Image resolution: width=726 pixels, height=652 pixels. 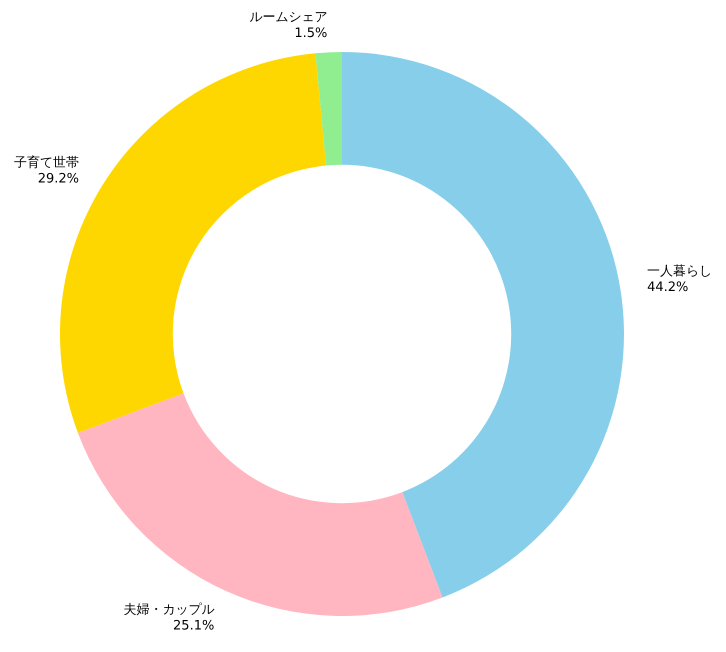 What do you see at coordinates (59, 178) in the screenshot?
I see `data-label: 29.2%` at bounding box center [59, 178].